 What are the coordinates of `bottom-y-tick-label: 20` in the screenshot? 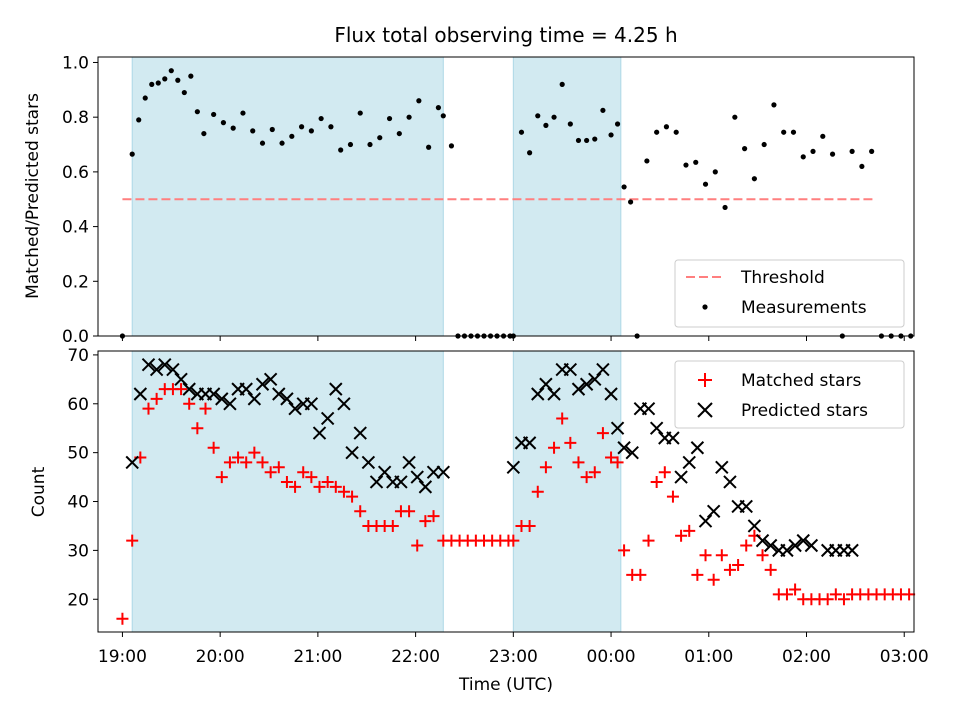 It's located at (78, 600).